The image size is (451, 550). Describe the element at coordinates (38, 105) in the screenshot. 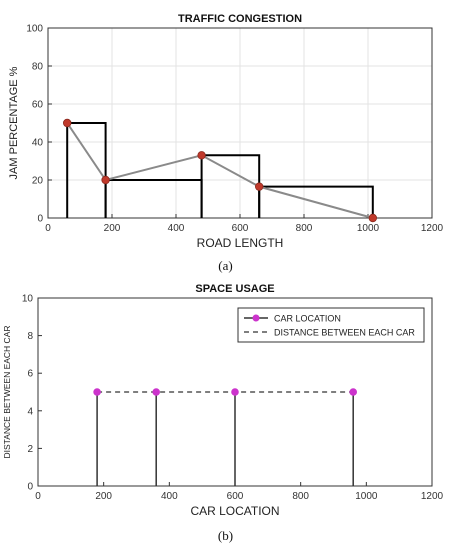

I see `y-tick-label: 60` at that location.